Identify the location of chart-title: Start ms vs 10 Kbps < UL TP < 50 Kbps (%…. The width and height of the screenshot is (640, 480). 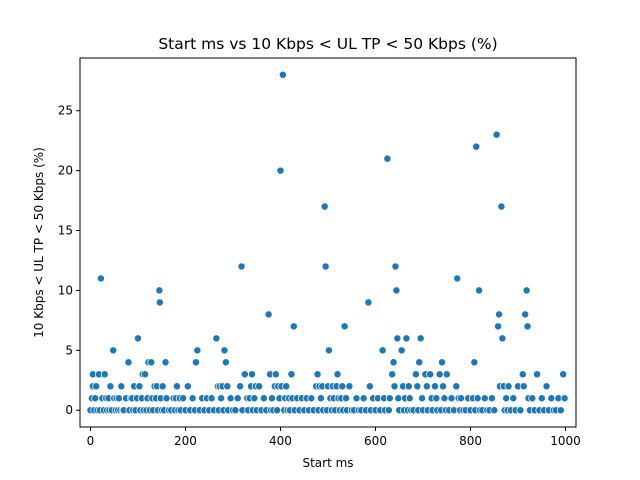
(327, 44).